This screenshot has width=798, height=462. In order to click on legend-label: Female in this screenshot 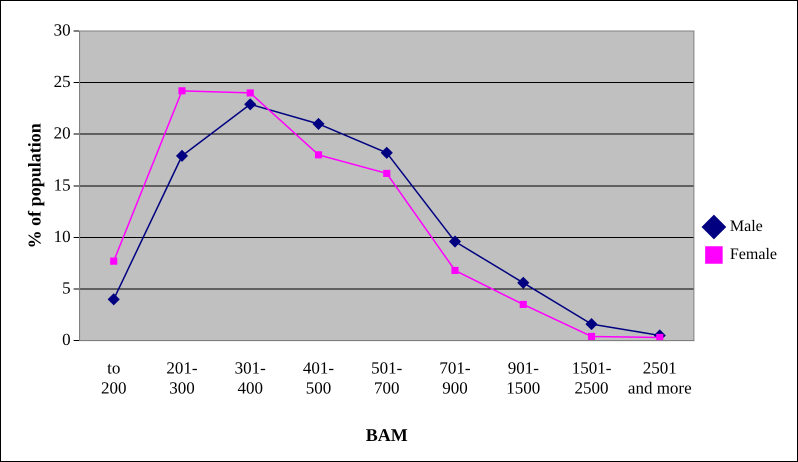, I will do `click(753, 255)`.